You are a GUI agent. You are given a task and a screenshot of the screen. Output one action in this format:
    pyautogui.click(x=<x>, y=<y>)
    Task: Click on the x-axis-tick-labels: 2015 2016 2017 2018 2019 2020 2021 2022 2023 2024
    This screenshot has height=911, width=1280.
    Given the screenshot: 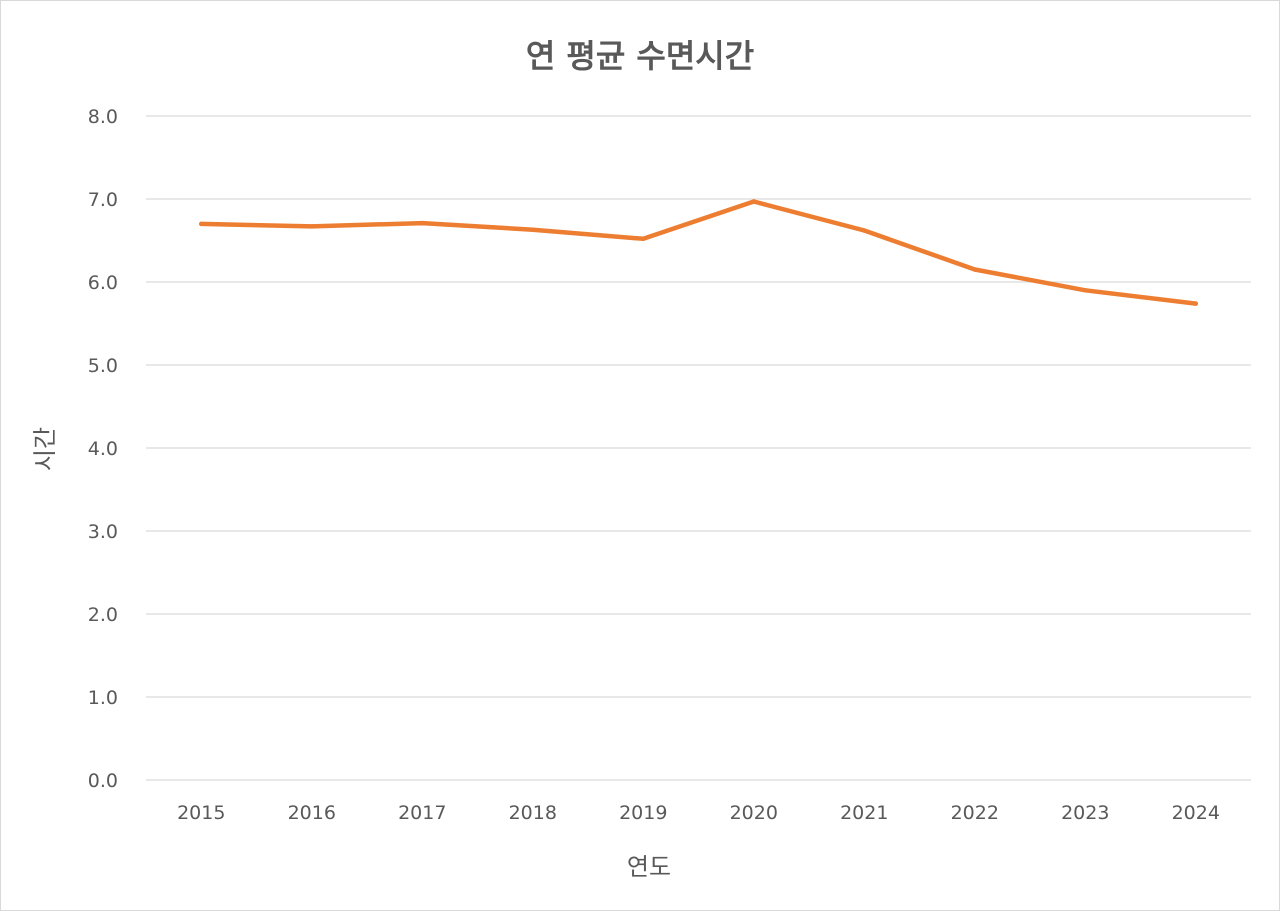 What is the action you would take?
    pyautogui.click(x=698, y=813)
    